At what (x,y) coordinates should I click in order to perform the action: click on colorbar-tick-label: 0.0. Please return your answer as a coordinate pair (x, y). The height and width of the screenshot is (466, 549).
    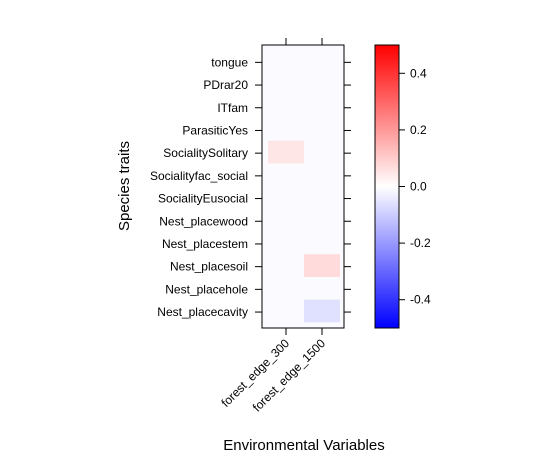
    Looking at the image, I should click on (418, 187).